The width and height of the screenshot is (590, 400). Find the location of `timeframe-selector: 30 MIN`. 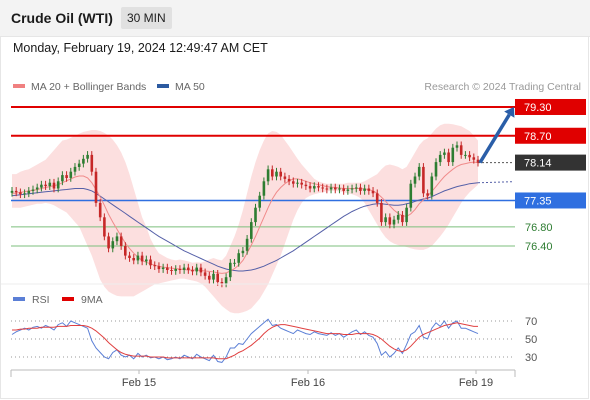

timeframe-selector: 30 MIN is located at coordinates (146, 18).